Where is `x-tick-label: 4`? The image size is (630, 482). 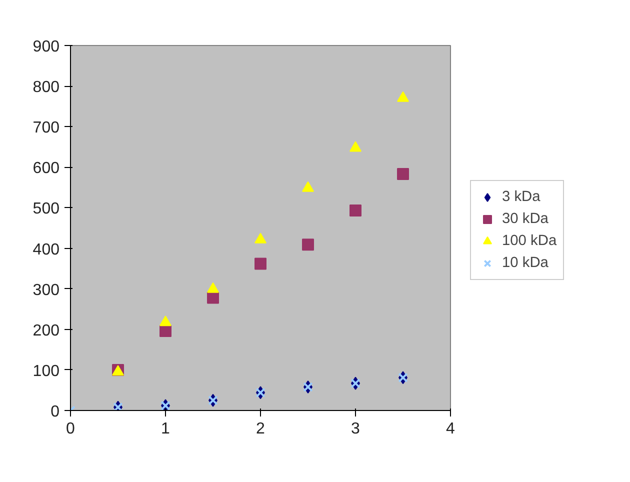 x-tick-label: 4 is located at coordinates (451, 429).